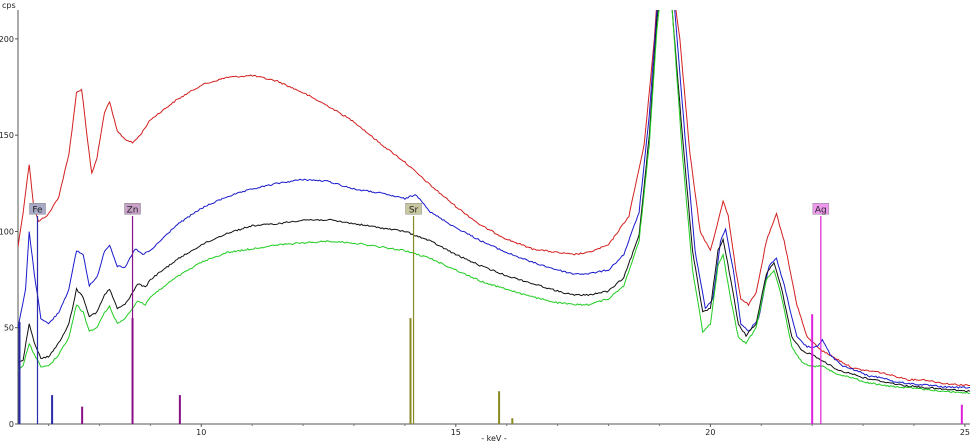 This screenshot has height=445, width=975. I want to click on y-tick-label: 150, so click(7, 135).